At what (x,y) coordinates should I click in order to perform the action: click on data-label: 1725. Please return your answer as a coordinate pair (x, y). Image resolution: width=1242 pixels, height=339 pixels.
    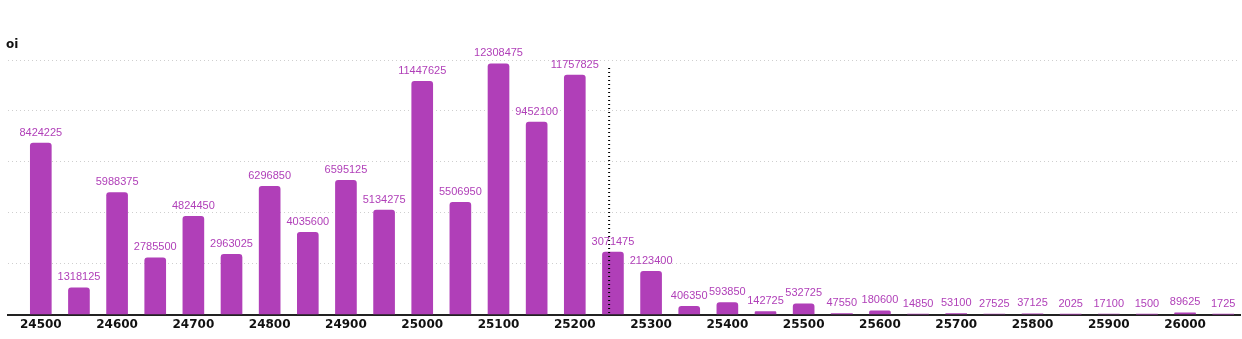
    Looking at the image, I should click on (1223, 303).